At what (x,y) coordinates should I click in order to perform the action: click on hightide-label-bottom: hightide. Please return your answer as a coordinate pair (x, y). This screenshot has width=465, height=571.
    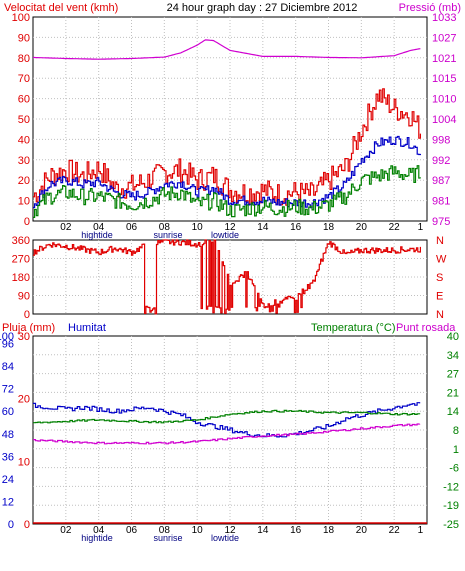
    Looking at the image, I should click on (97, 538).